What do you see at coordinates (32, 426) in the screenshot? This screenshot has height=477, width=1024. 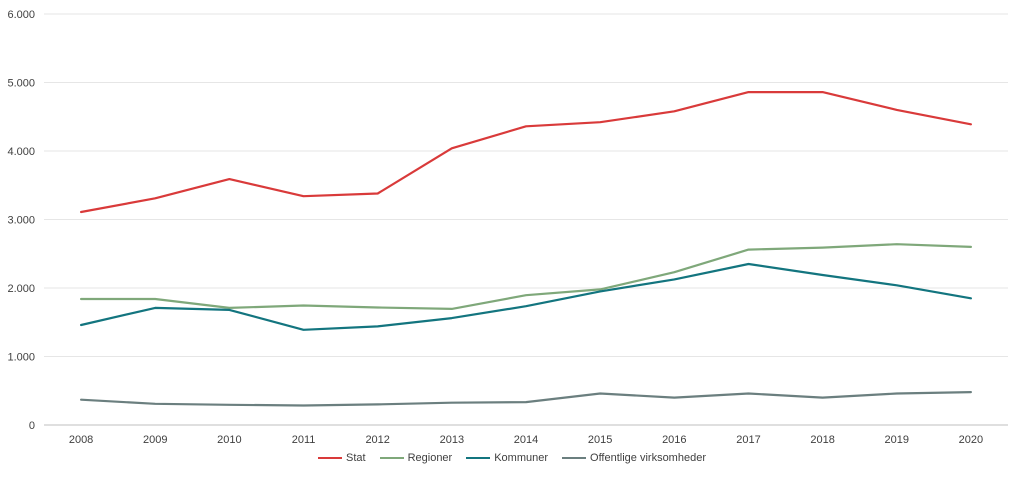 I see `y-tick-label-0: 0` at bounding box center [32, 426].